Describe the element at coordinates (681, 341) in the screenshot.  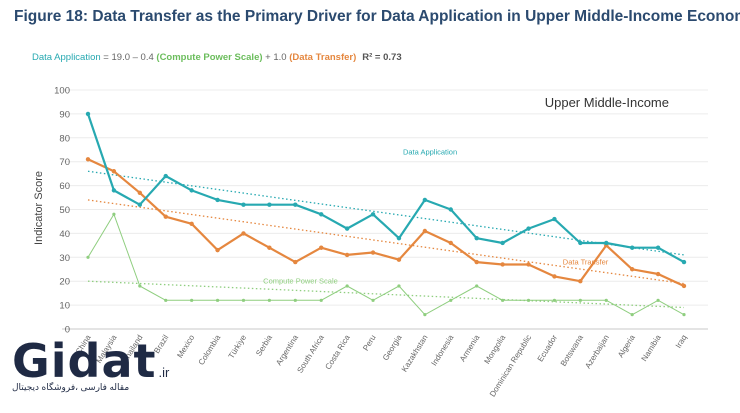
I see `x-tick-label: Iraq` at that location.